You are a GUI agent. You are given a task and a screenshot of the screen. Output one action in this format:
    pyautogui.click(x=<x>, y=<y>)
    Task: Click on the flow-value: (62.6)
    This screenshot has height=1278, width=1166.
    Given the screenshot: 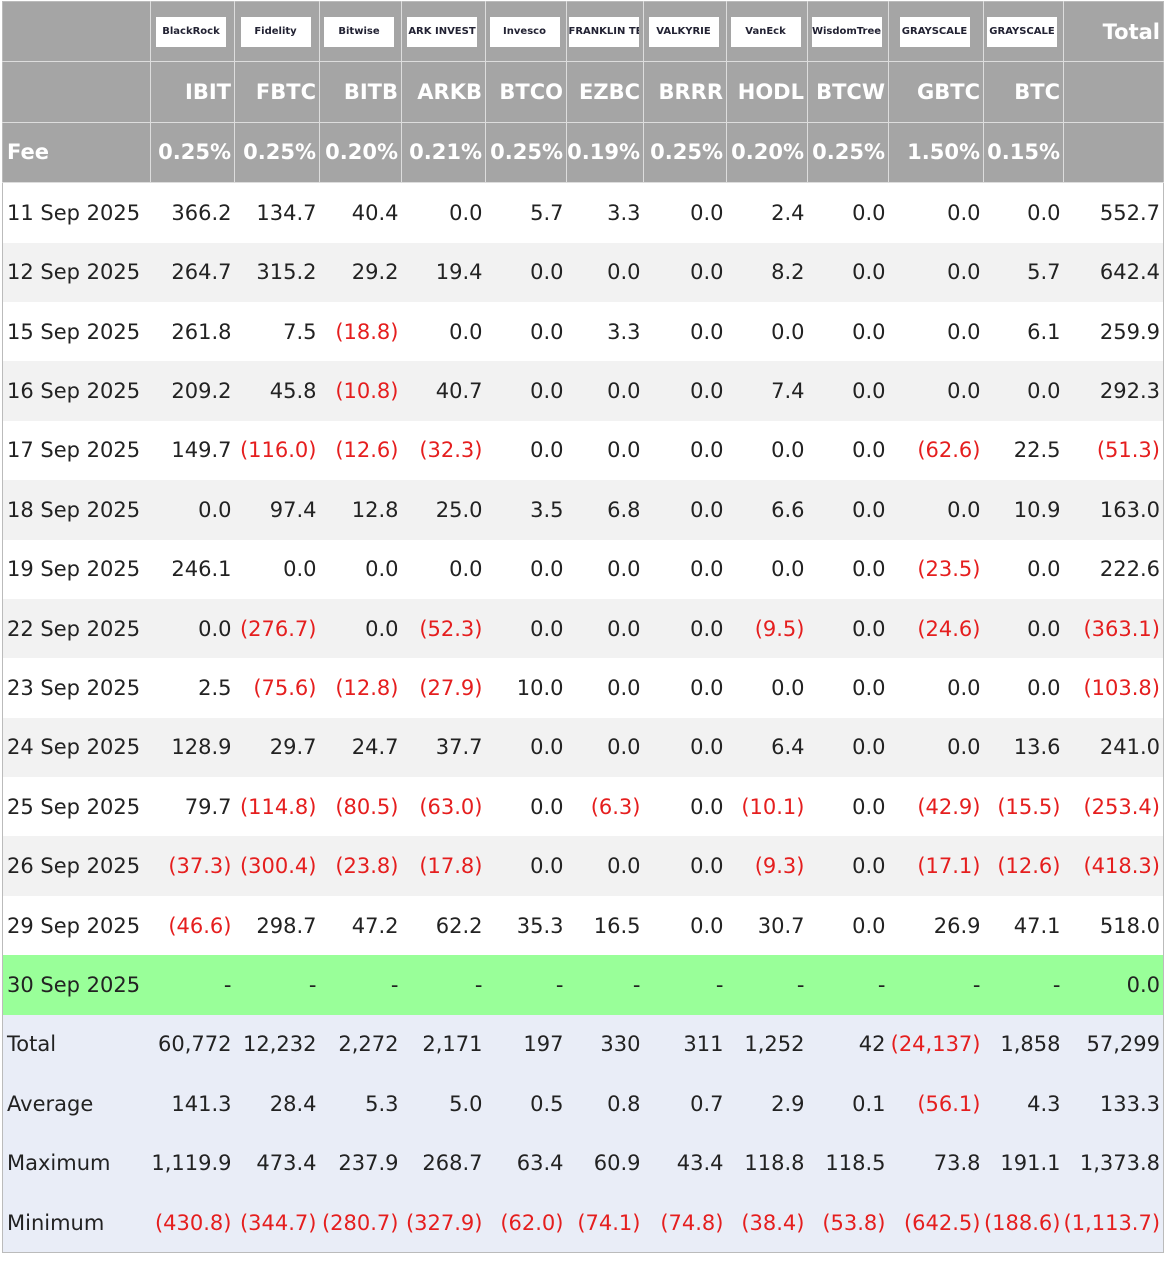 What is the action you would take?
    pyautogui.click(x=936, y=450)
    